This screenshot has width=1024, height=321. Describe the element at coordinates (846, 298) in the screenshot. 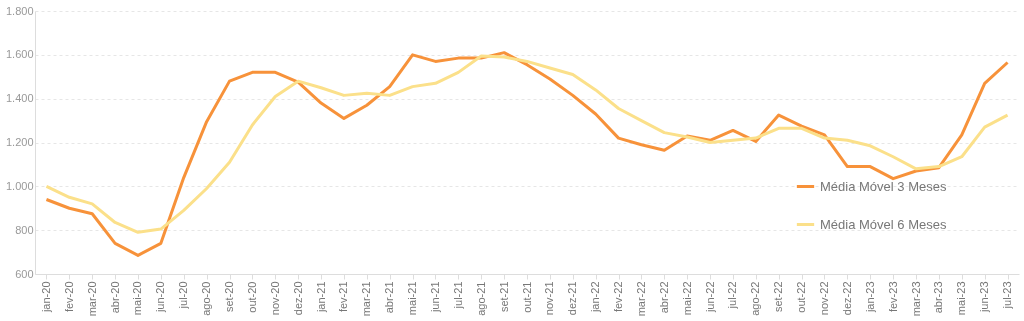

I see `x-tick-label: dez-22` at that location.